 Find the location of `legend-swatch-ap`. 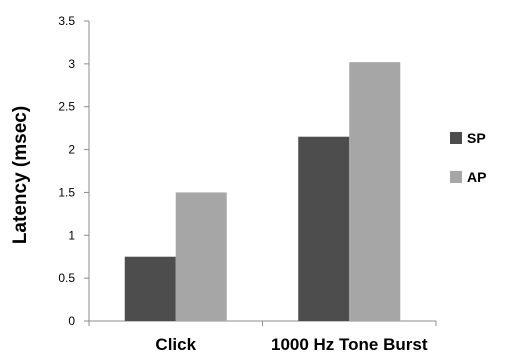

legend-swatch-ap is located at coordinates (456, 177).